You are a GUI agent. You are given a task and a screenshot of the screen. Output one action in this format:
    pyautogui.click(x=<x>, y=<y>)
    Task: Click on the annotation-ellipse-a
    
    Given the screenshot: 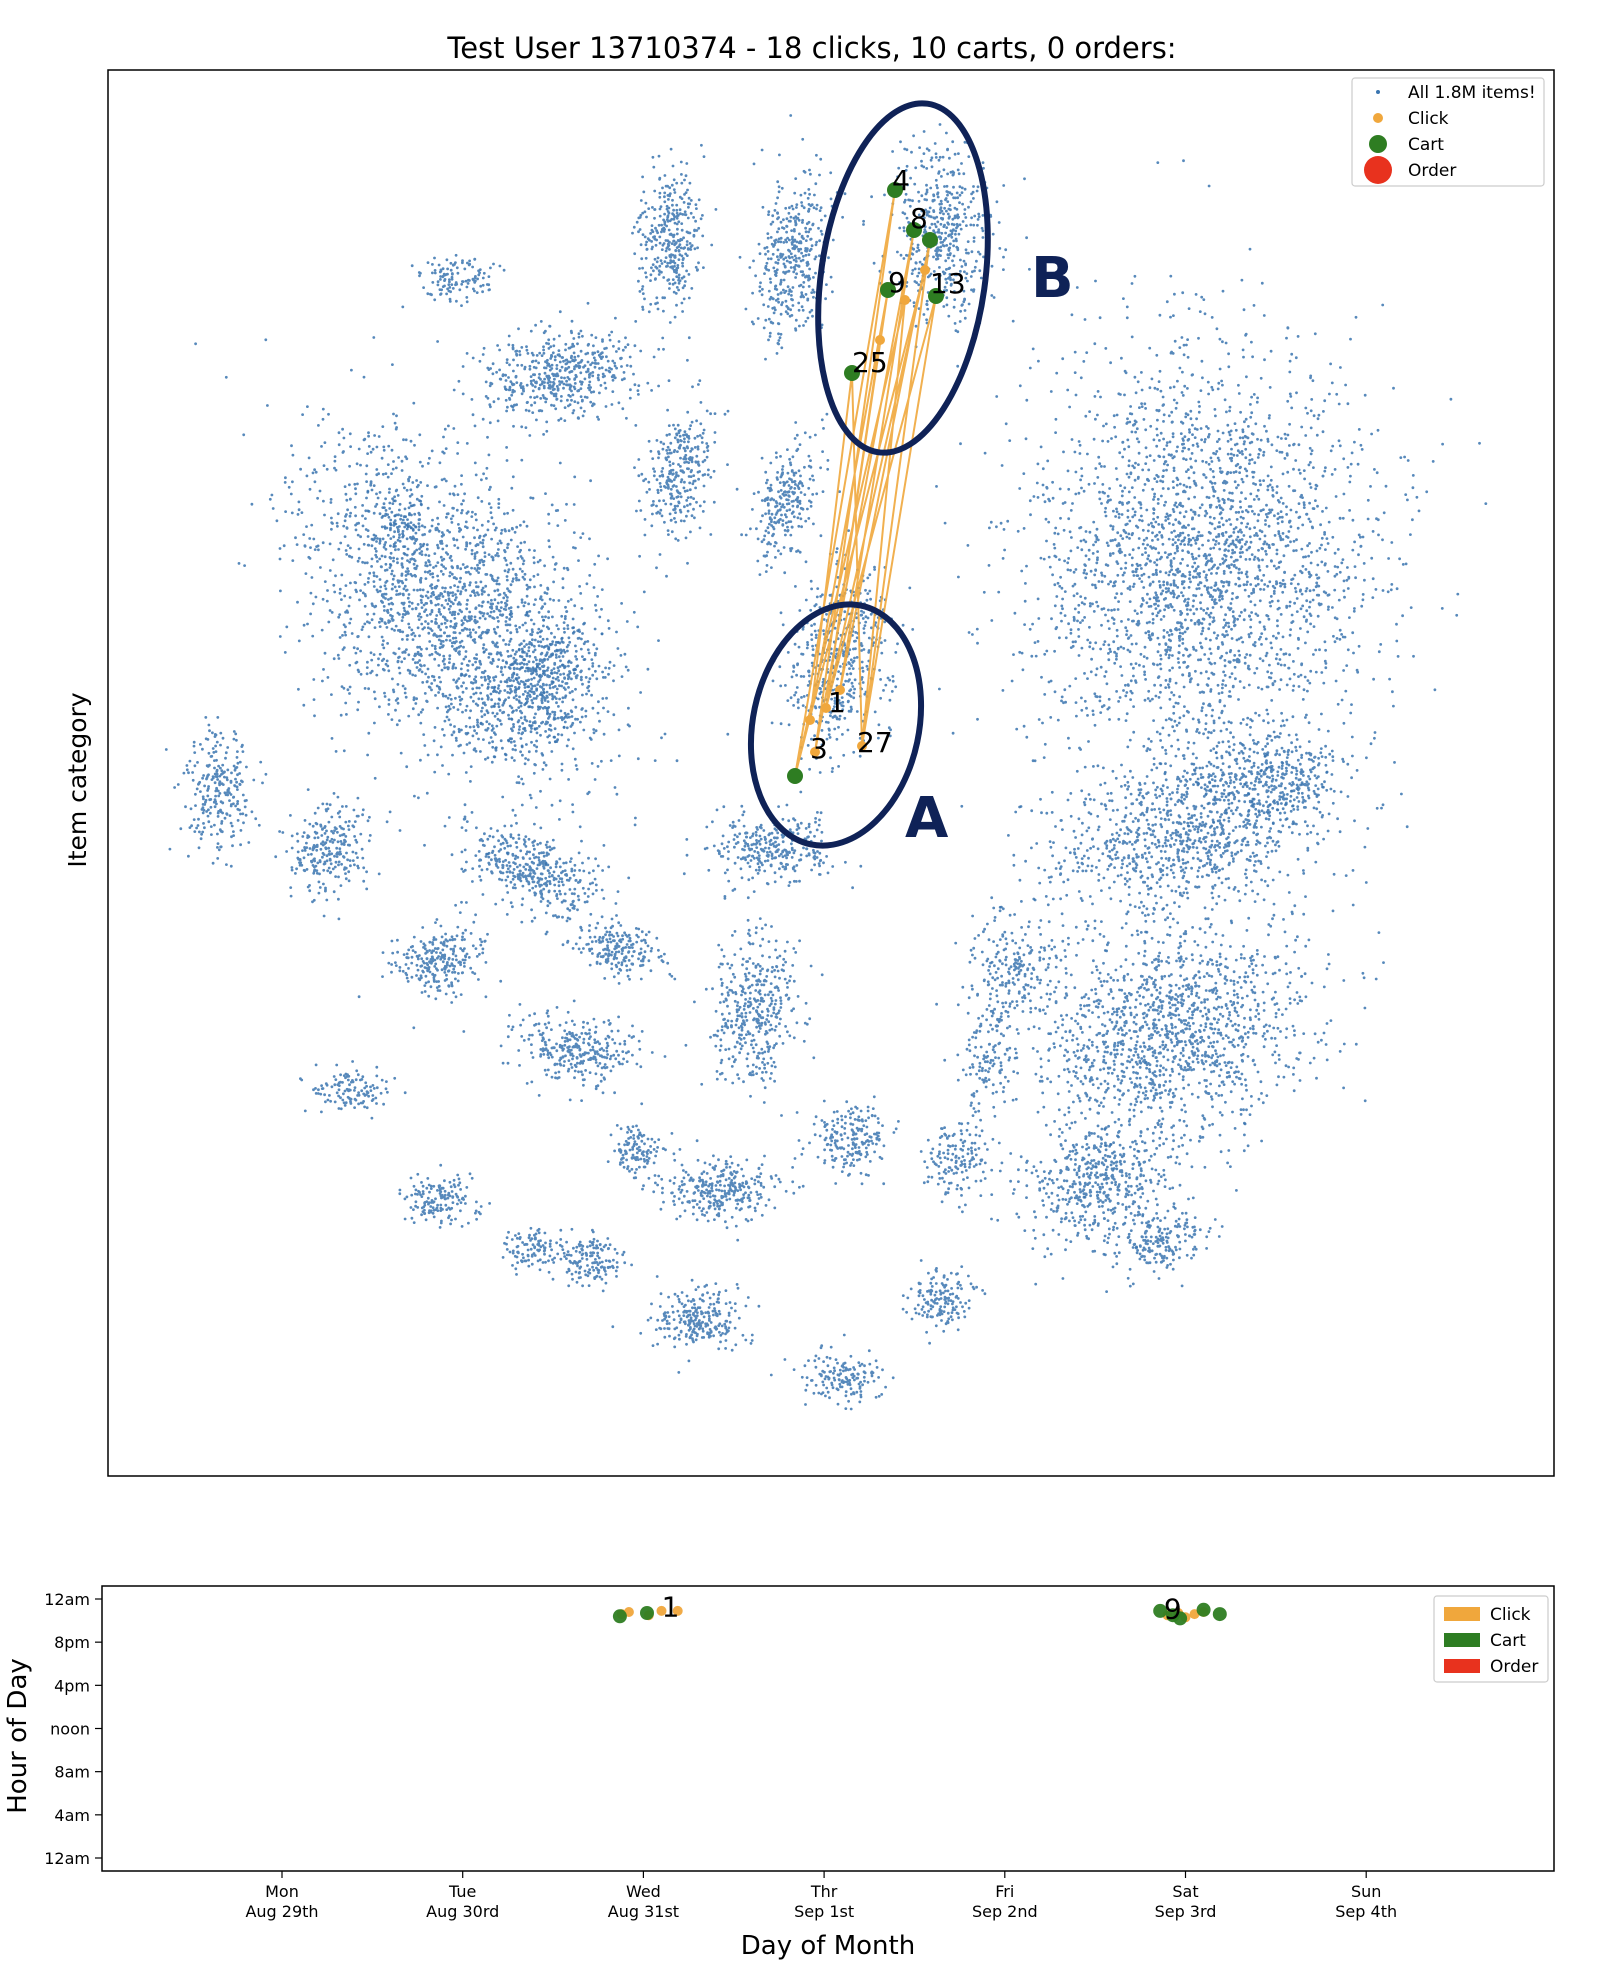 What is the action you would take?
    pyautogui.click(x=836, y=725)
    